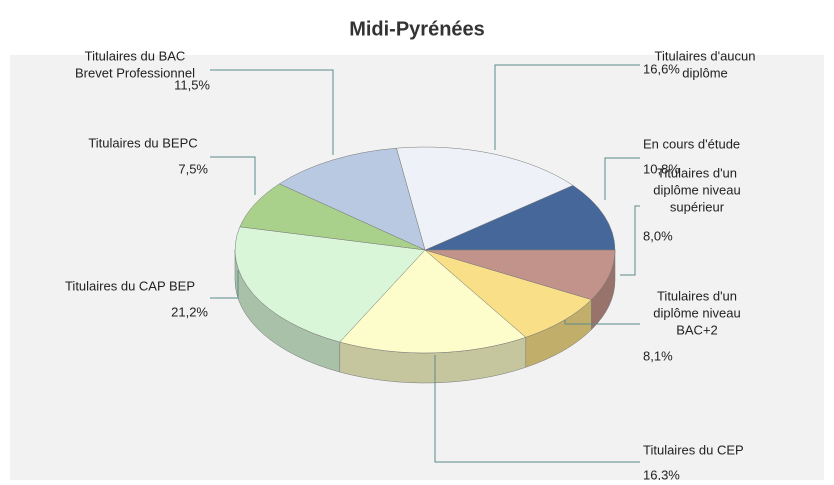 This screenshot has width=834, height=485. What do you see at coordinates (697, 206) in the screenshot?
I see `slice-label: supérieur` at bounding box center [697, 206].